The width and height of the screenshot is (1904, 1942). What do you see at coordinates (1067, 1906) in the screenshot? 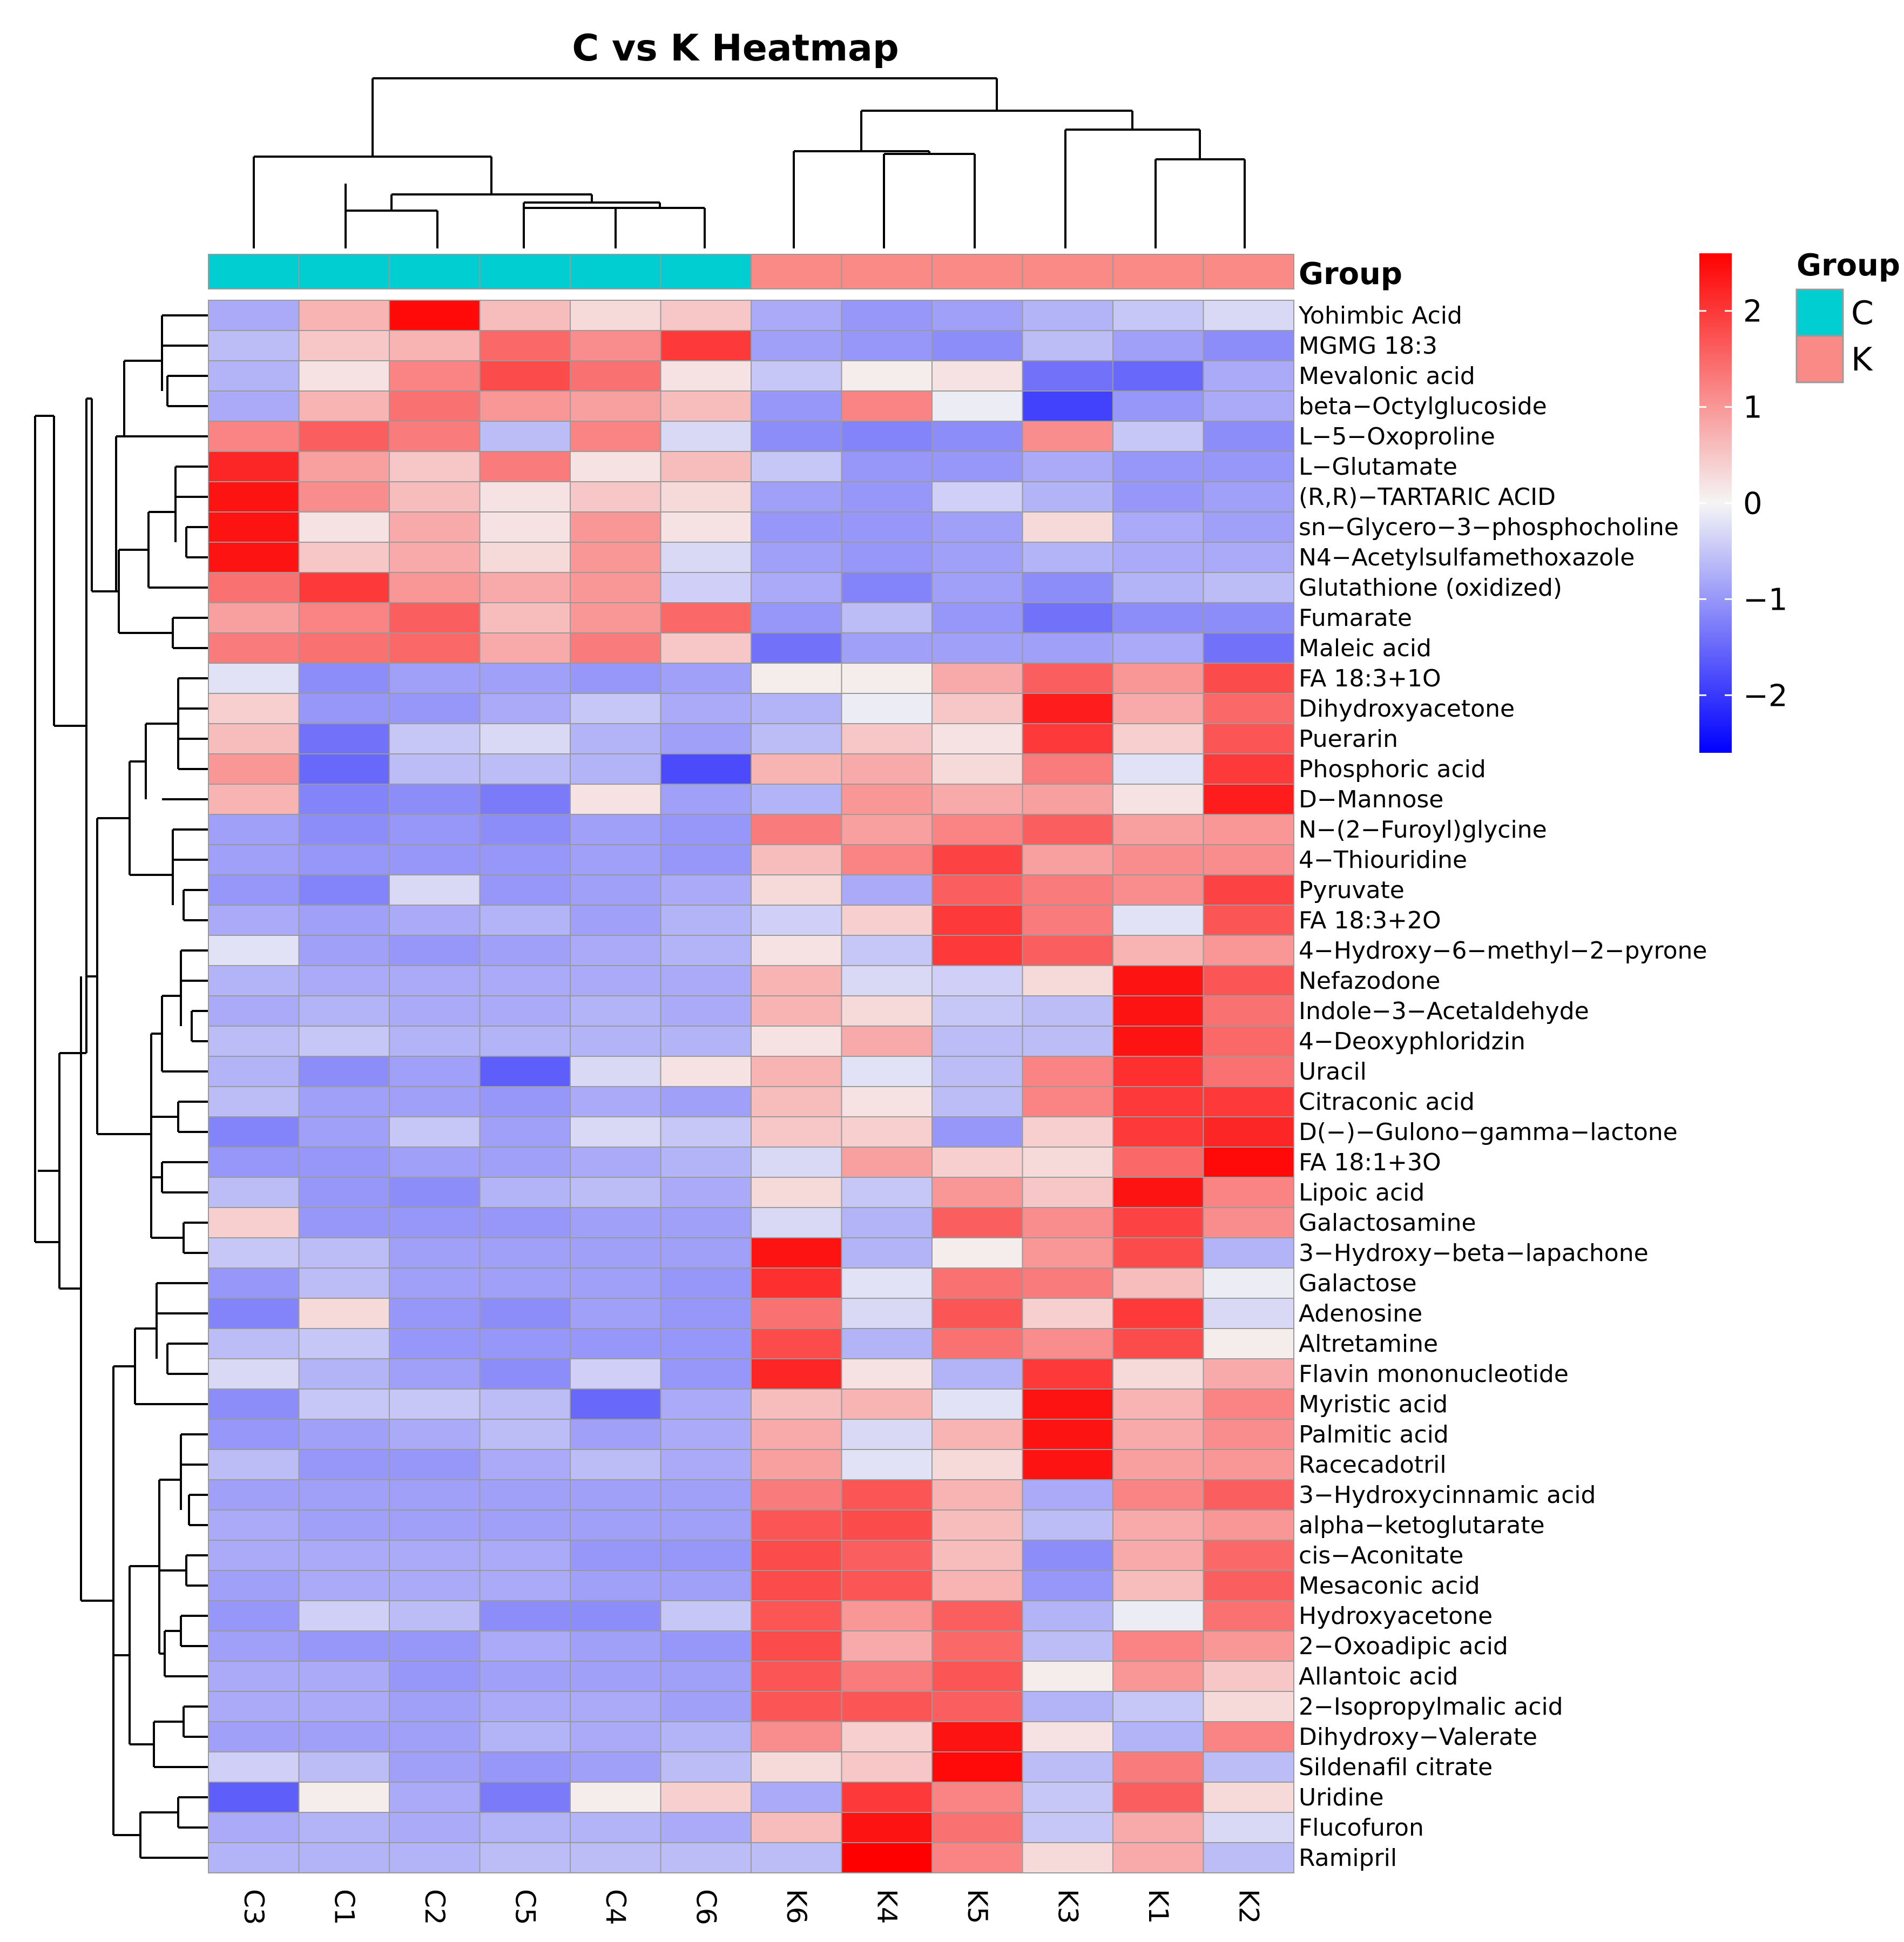
I see `column-label: K3` at bounding box center [1067, 1906].